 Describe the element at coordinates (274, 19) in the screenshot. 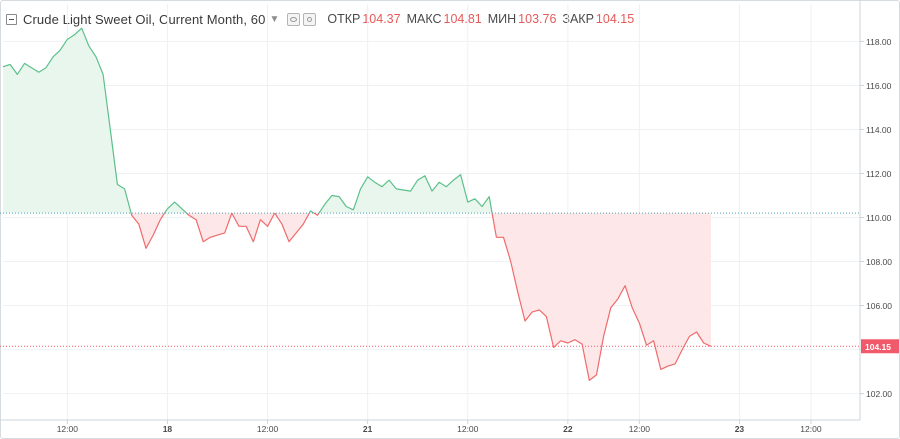

I see `chevron-down-icon: ▼` at that location.